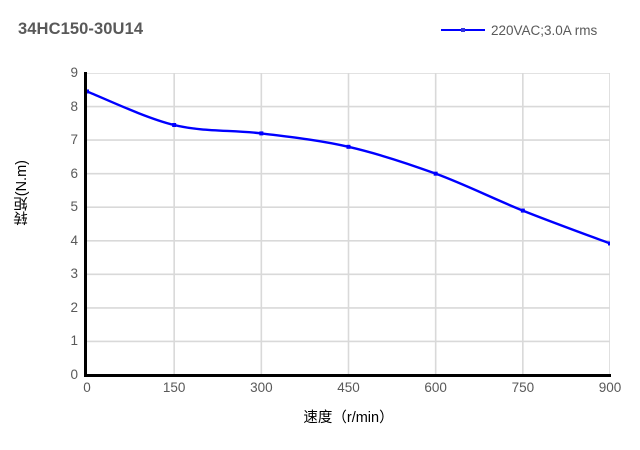 The width and height of the screenshot is (640, 450). I want to click on y-tick-label: 3, so click(74, 274).